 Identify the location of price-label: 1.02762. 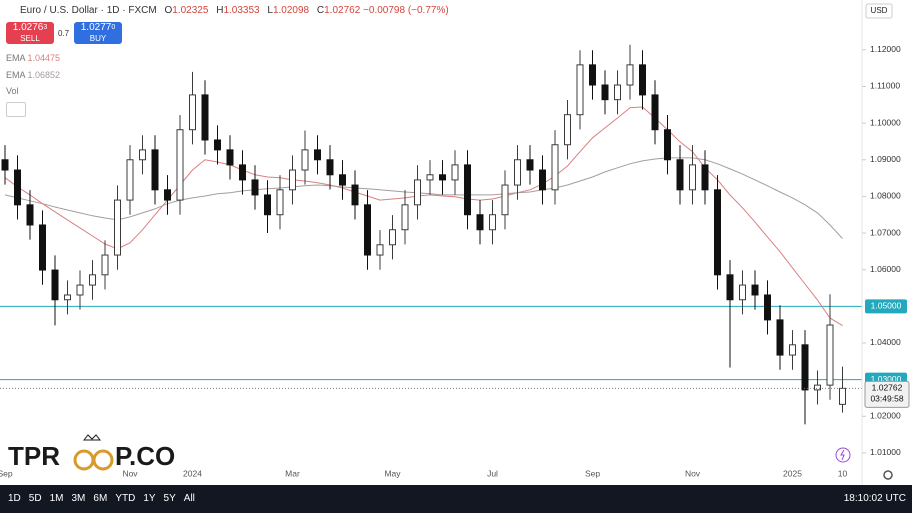
(887, 388).